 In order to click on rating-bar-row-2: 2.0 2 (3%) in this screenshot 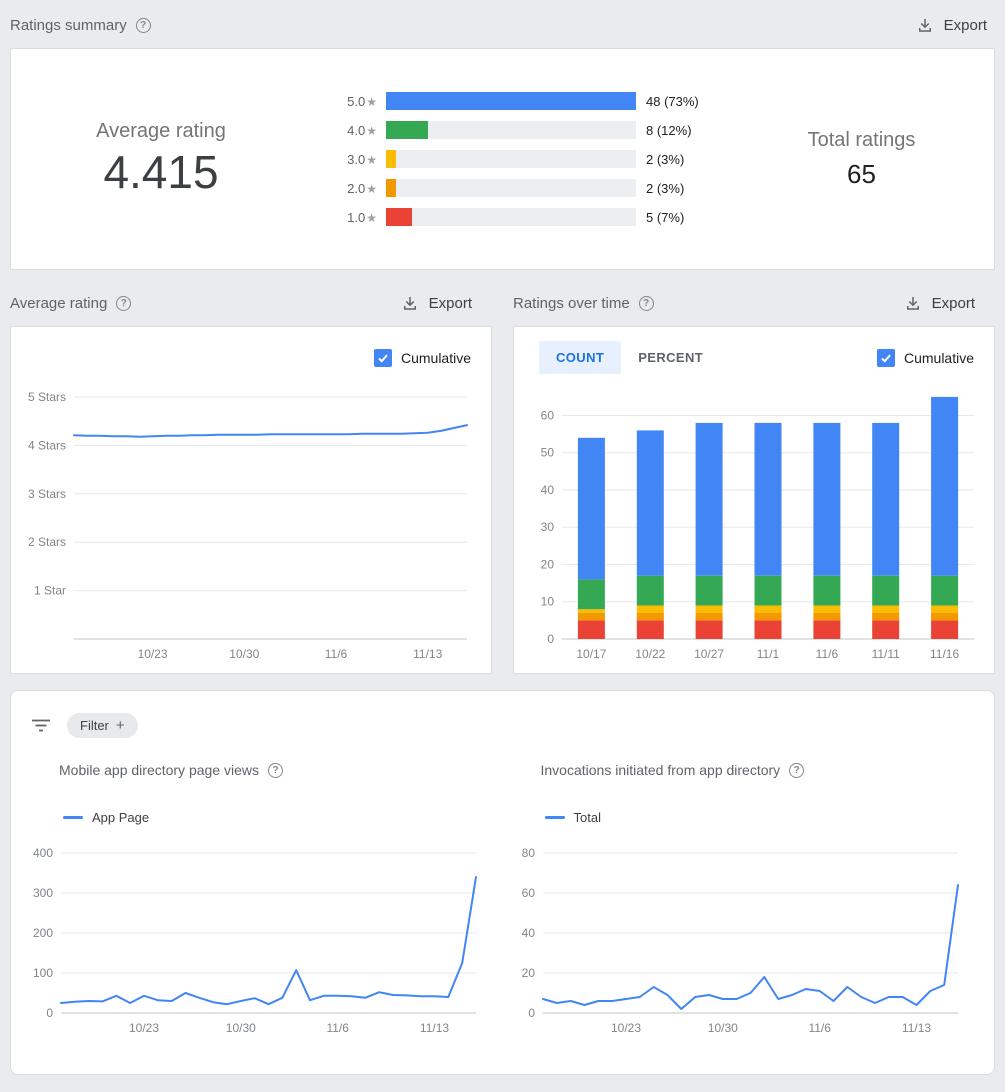, I will do `click(531, 188)`.